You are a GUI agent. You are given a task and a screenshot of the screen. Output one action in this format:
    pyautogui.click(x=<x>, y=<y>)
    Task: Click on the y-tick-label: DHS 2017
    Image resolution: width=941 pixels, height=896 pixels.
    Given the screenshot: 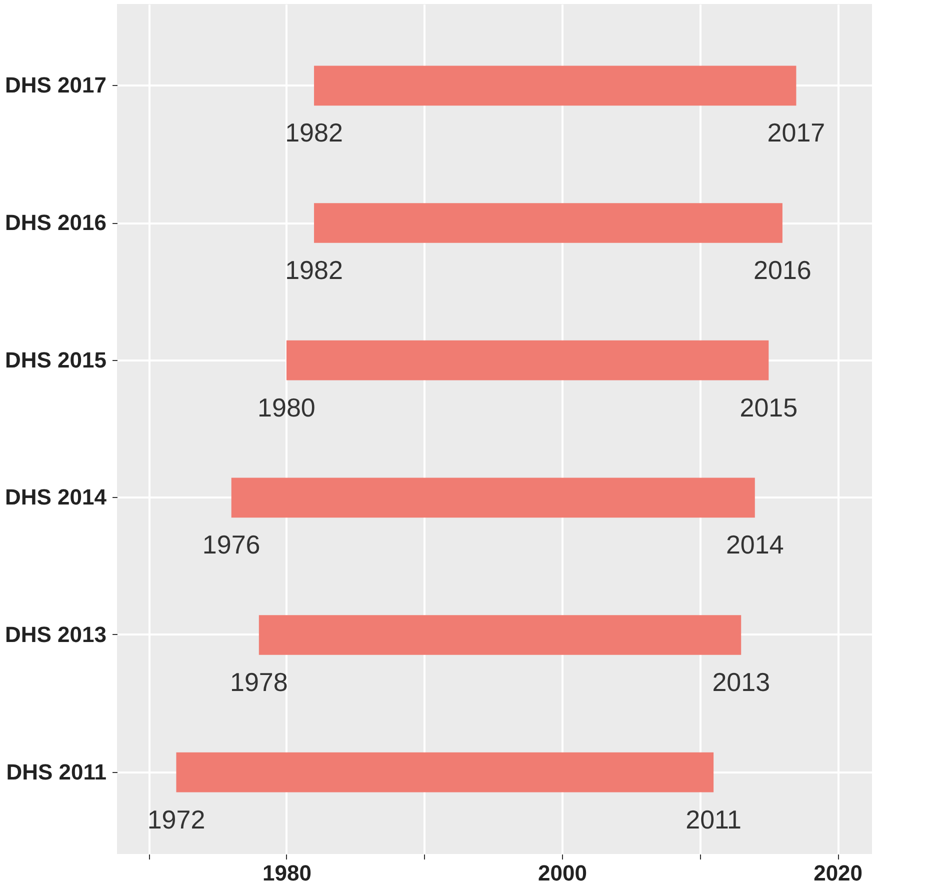 What is the action you would take?
    pyautogui.click(x=55, y=85)
    